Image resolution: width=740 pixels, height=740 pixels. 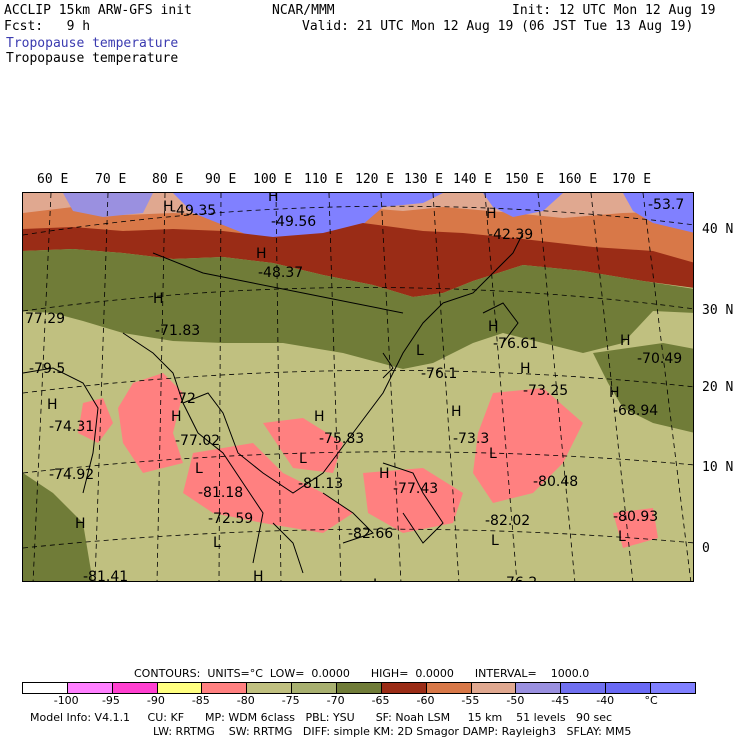 I want to click on color-scale-label: -85, so click(x=200, y=700).